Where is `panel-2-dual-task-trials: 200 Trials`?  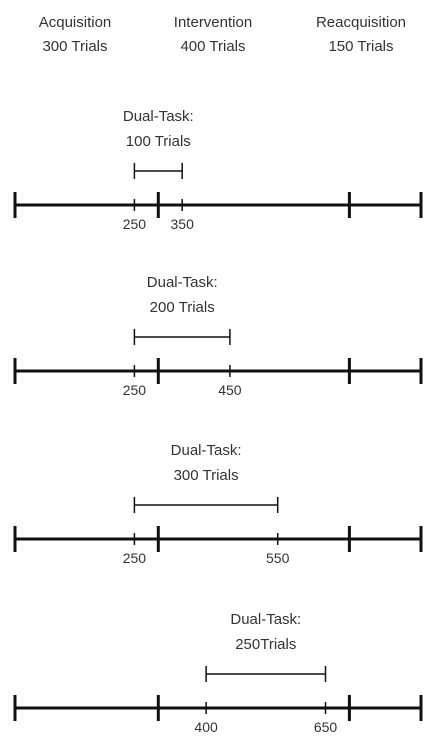
panel-2-dual-task-trials: 200 Trials is located at coordinates (182, 307).